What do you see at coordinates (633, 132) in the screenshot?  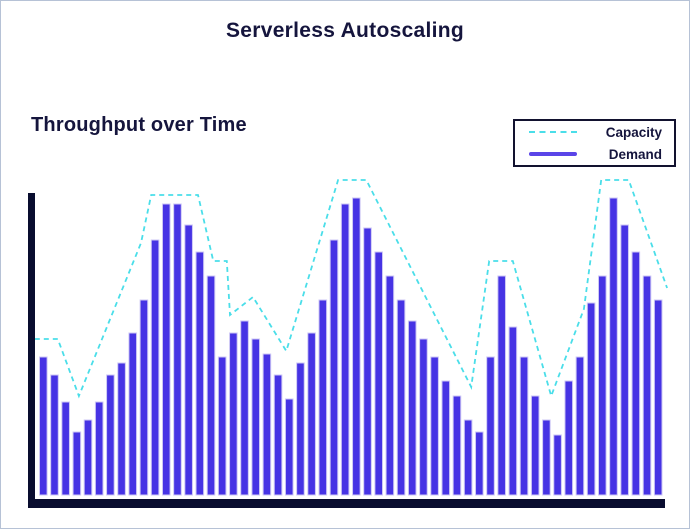 I see `legend-label-capacity: Capacity` at bounding box center [633, 132].